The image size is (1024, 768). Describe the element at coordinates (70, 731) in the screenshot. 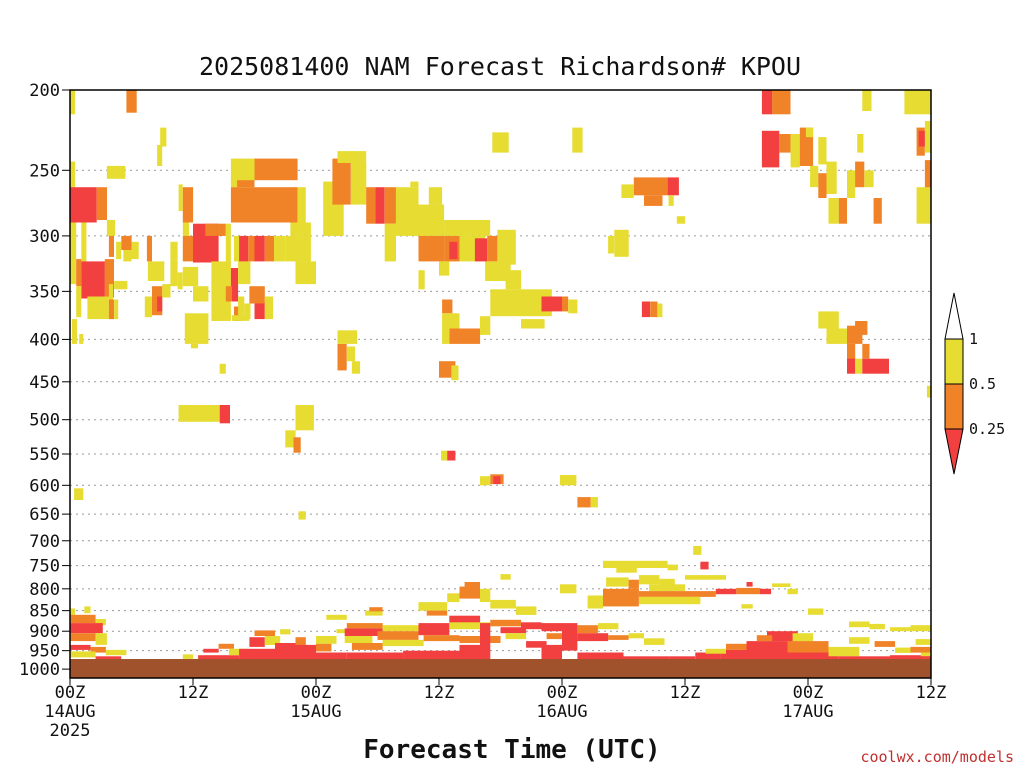

I see `x-tick-label: 2025` at that location.